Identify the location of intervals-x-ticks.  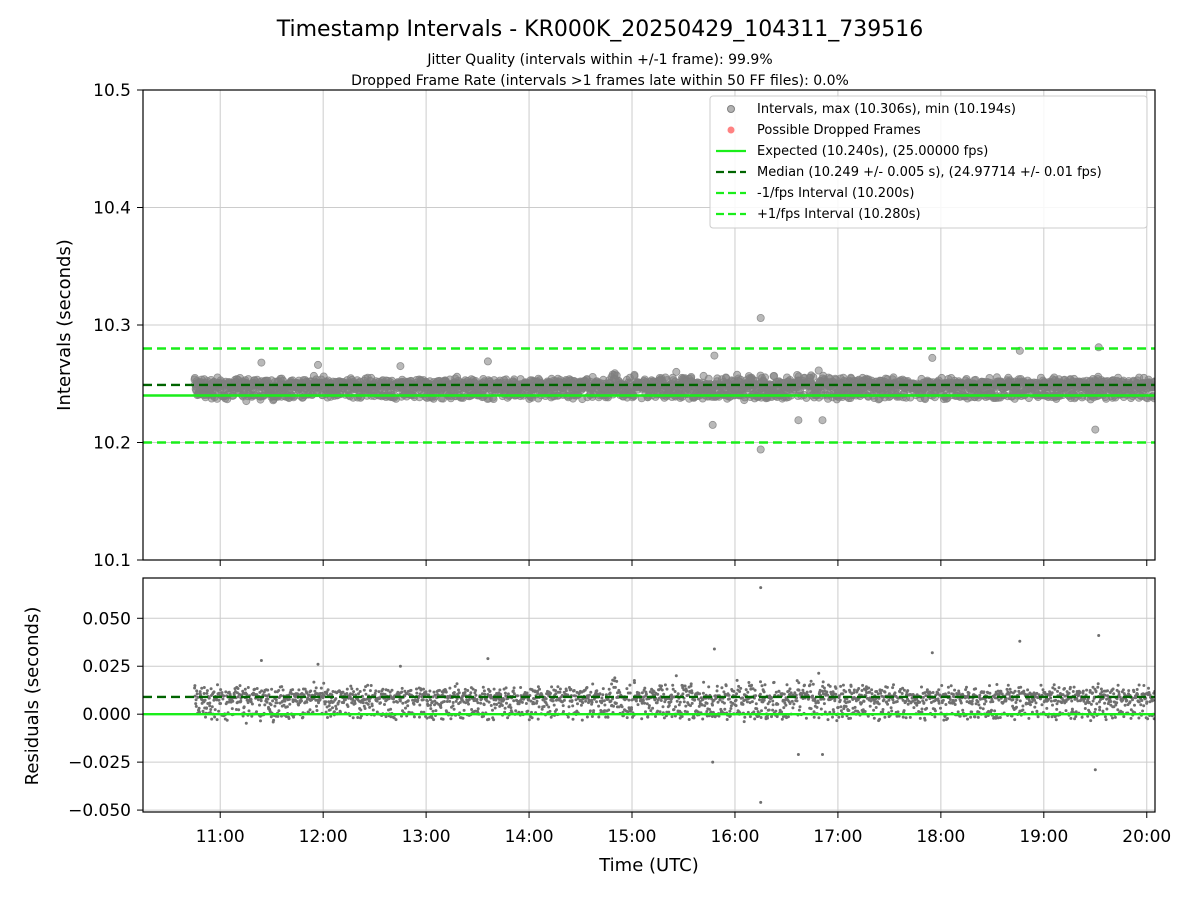
(683, 563).